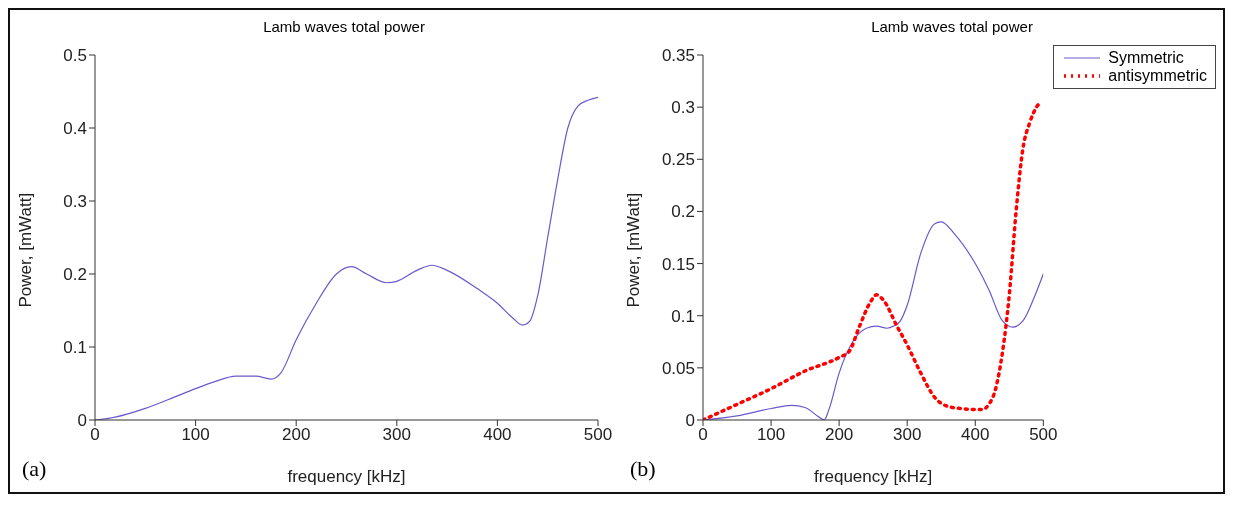 Image resolution: width=1237 pixels, height=507 pixels. I want to click on legend-label: Symmetric, so click(1146, 58).